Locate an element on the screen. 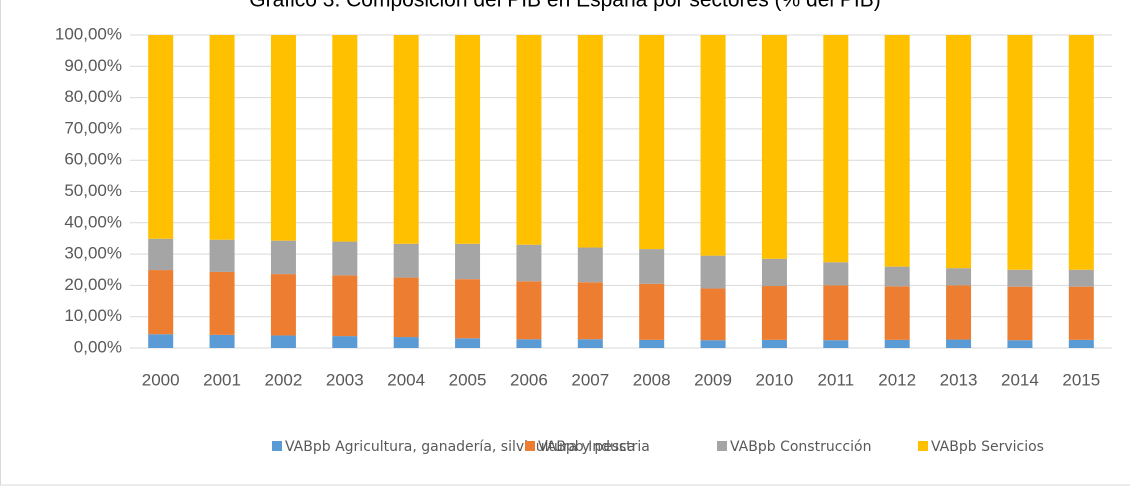  x-tick-label: 2011 is located at coordinates (836, 379).